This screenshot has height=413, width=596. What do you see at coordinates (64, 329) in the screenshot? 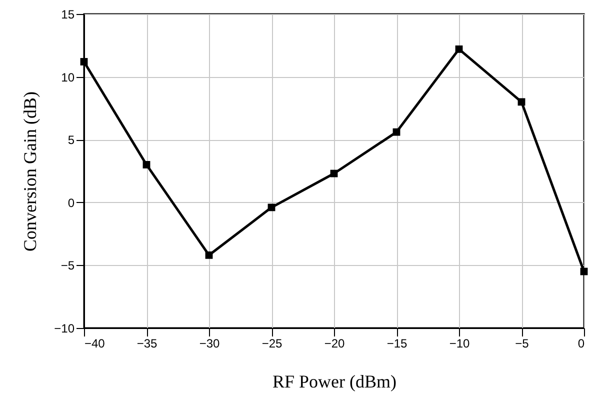
I see `y-tick-label: −10` at bounding box center [64, 329].